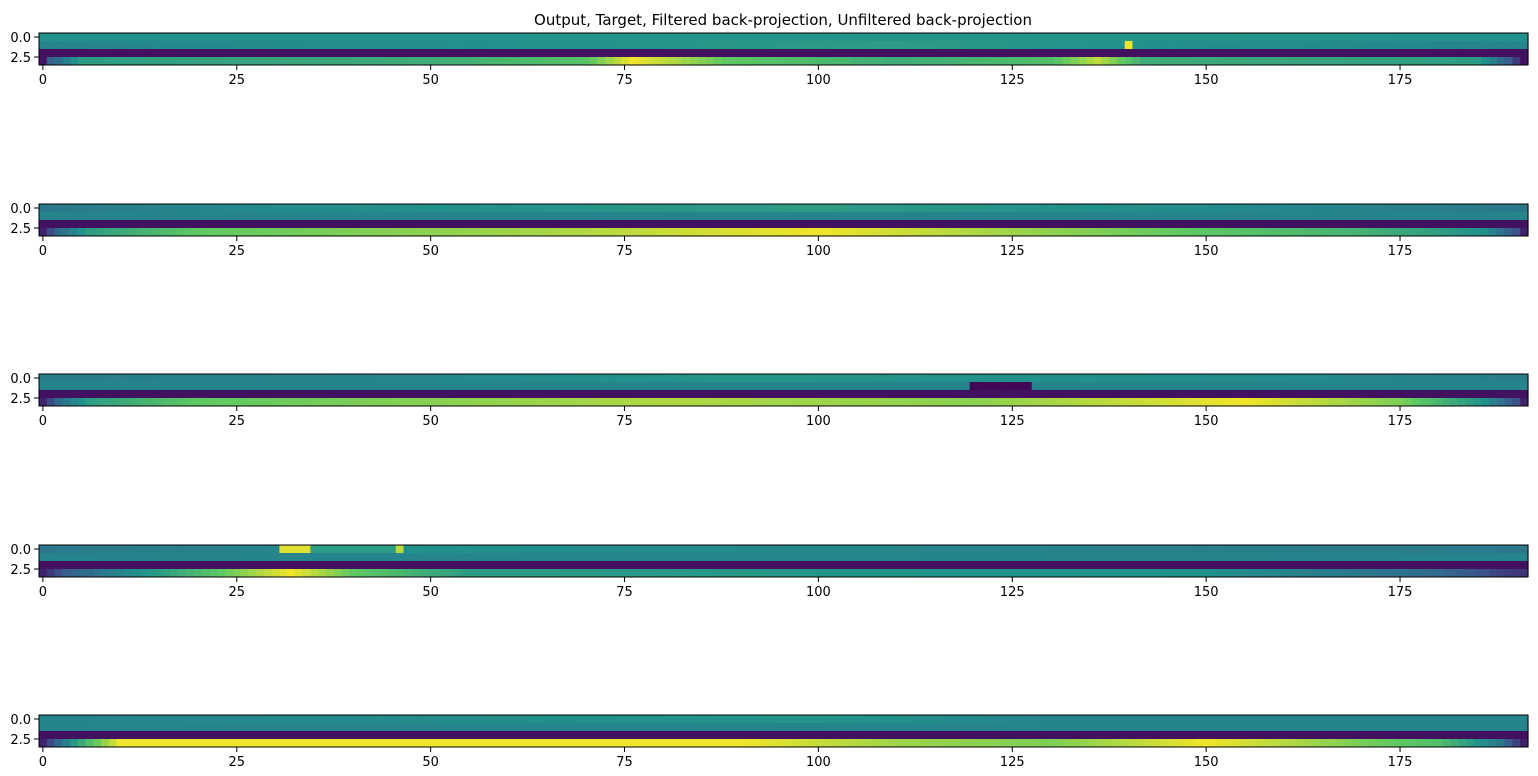 This screenshot has height=776, width=1538. What do you see at coordinates (1012, 421) in the screenshot?
I see `x-tick-label: 125` at bounding box center [1012, 421].